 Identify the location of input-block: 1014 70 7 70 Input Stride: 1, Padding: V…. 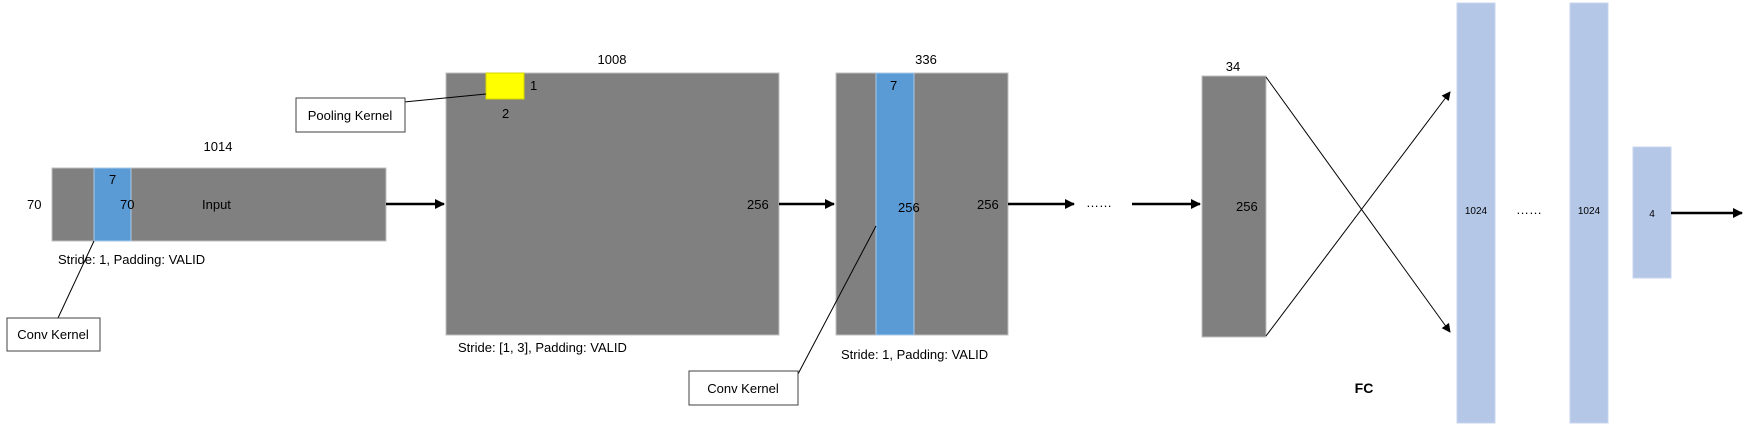
(196, 245).